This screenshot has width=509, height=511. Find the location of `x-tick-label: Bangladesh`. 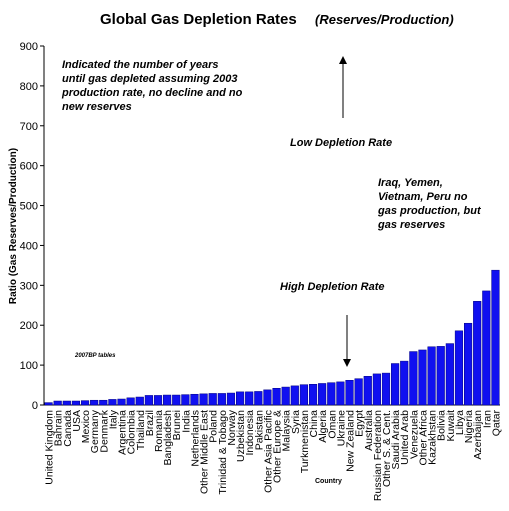

x-tick-label: Bangladesh is located at coordinates (168, 438).